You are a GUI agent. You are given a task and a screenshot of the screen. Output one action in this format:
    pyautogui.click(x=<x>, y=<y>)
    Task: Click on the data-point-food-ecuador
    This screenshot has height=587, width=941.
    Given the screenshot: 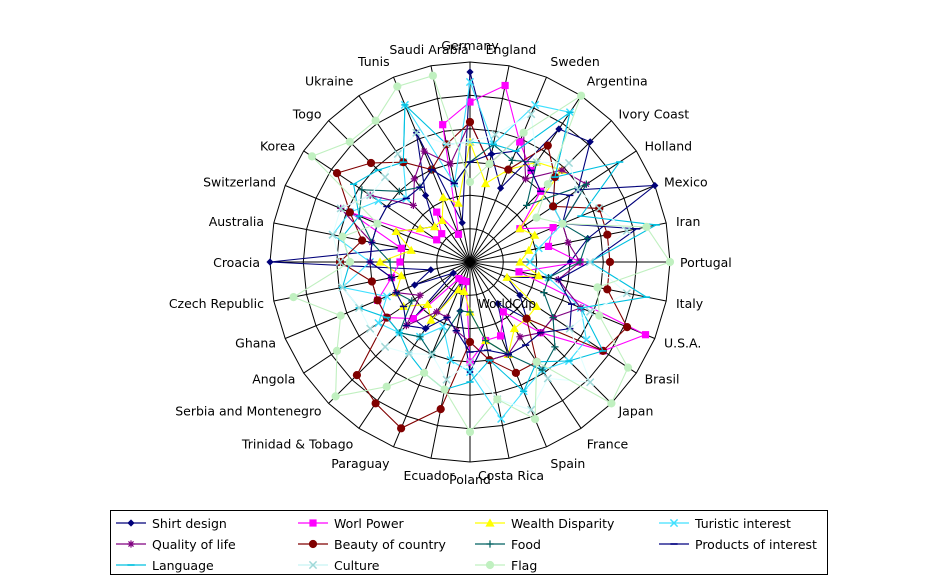 What is the action you would take?
    pyautogui.click(x=460, y=311)
    